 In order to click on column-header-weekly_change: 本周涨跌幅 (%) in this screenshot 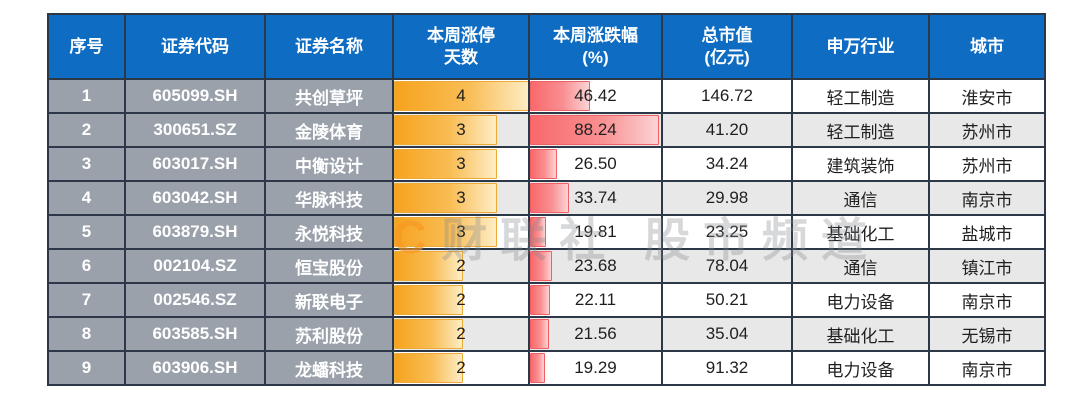, I will do `click(596, 46)`.